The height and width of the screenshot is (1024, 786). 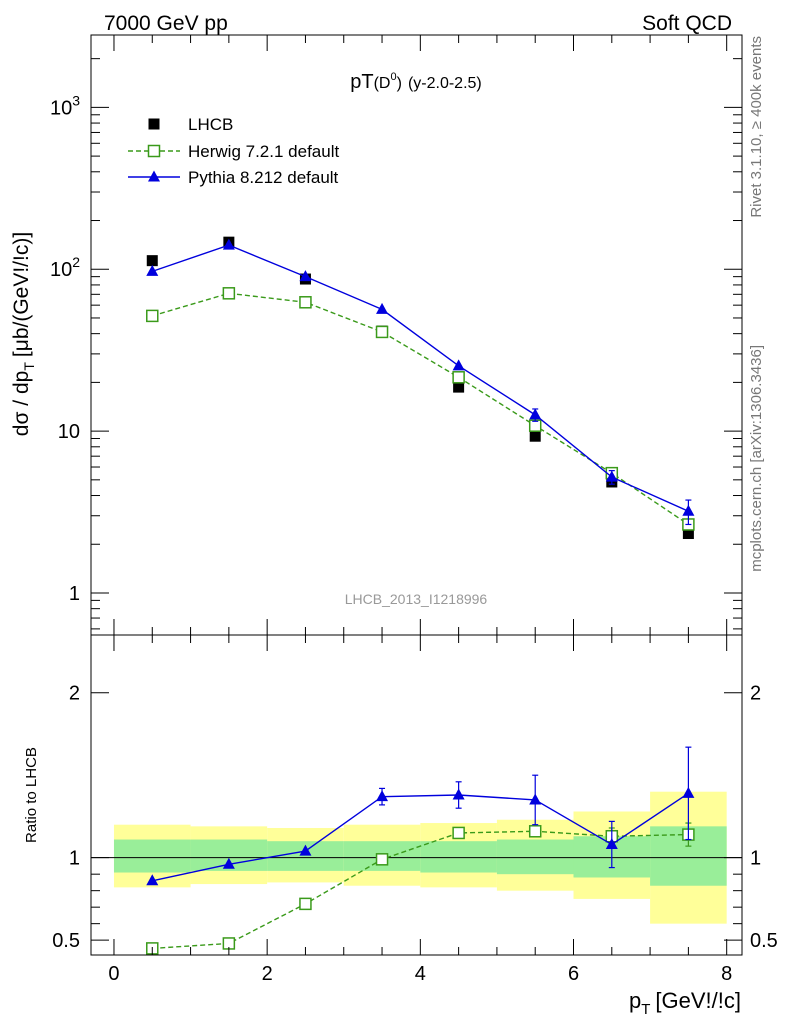 What do you see at coordinates (113, 974) in the screenshot?
I see `xtick-label: 0` at bounding box center [113, 974].